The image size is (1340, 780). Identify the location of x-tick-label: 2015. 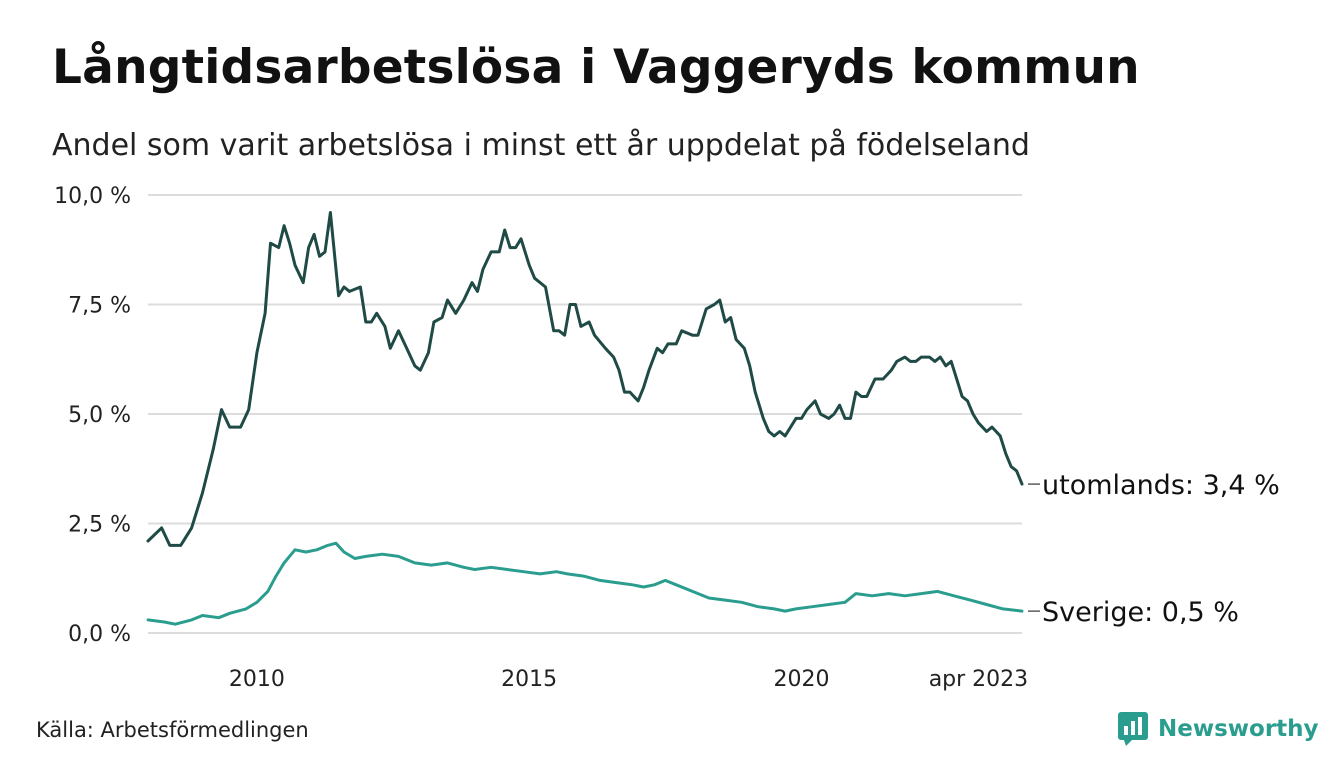
(529, 679).